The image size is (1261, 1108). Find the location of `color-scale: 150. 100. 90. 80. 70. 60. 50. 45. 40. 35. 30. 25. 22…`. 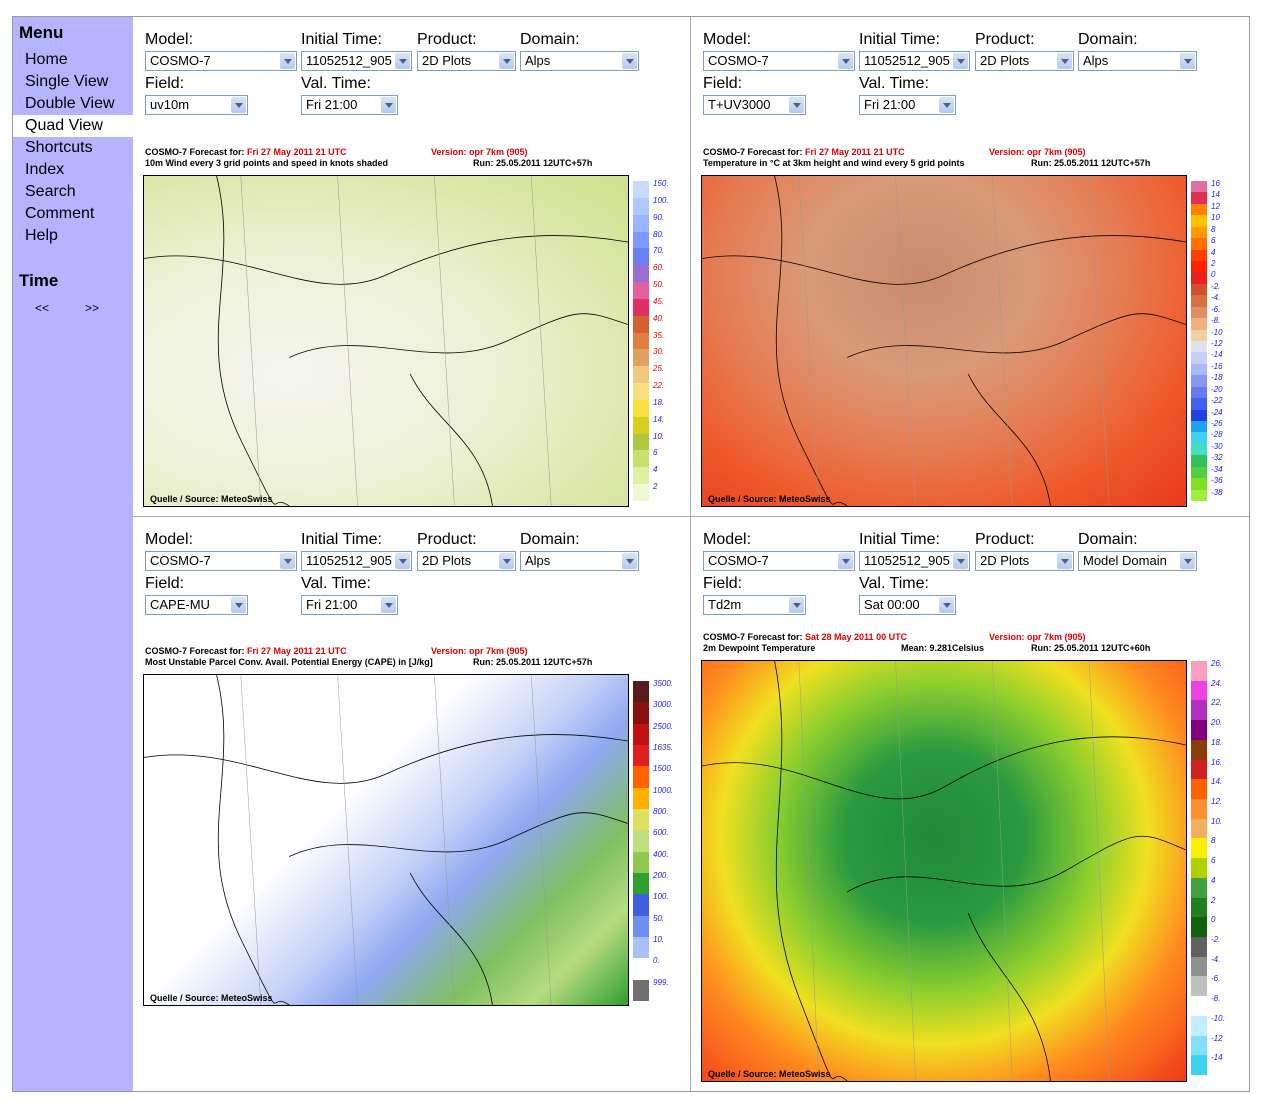

color-scale: 150. 100. 90. 80. 70. 60. 50. 45. 40. 35. 30. 25. 22… is located at coordinates (658, 340).